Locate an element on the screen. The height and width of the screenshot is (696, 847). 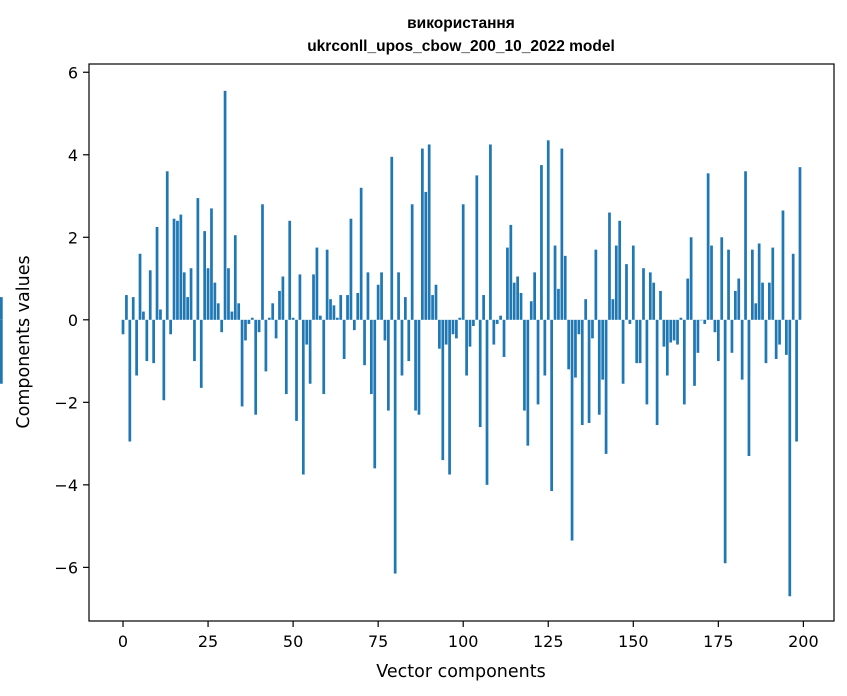
chart-title-line1: використання is located at coordinates (461, 23).